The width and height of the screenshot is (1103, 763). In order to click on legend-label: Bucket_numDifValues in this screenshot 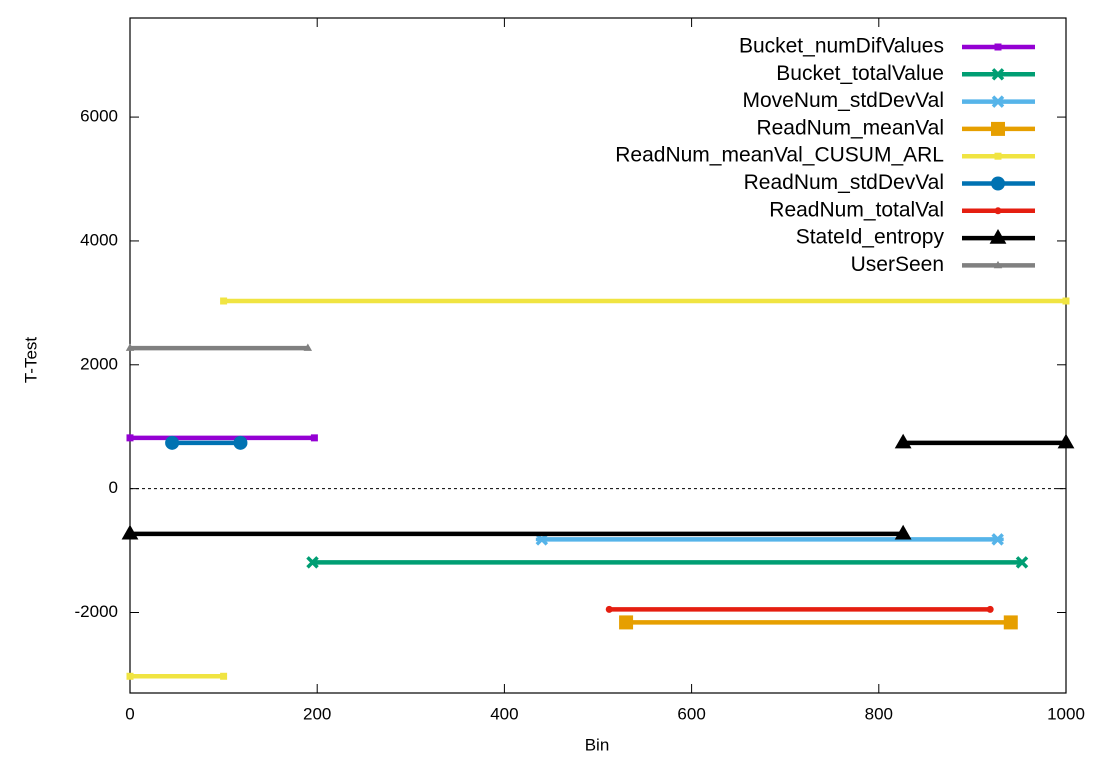, I will do `click(841, 46)`.